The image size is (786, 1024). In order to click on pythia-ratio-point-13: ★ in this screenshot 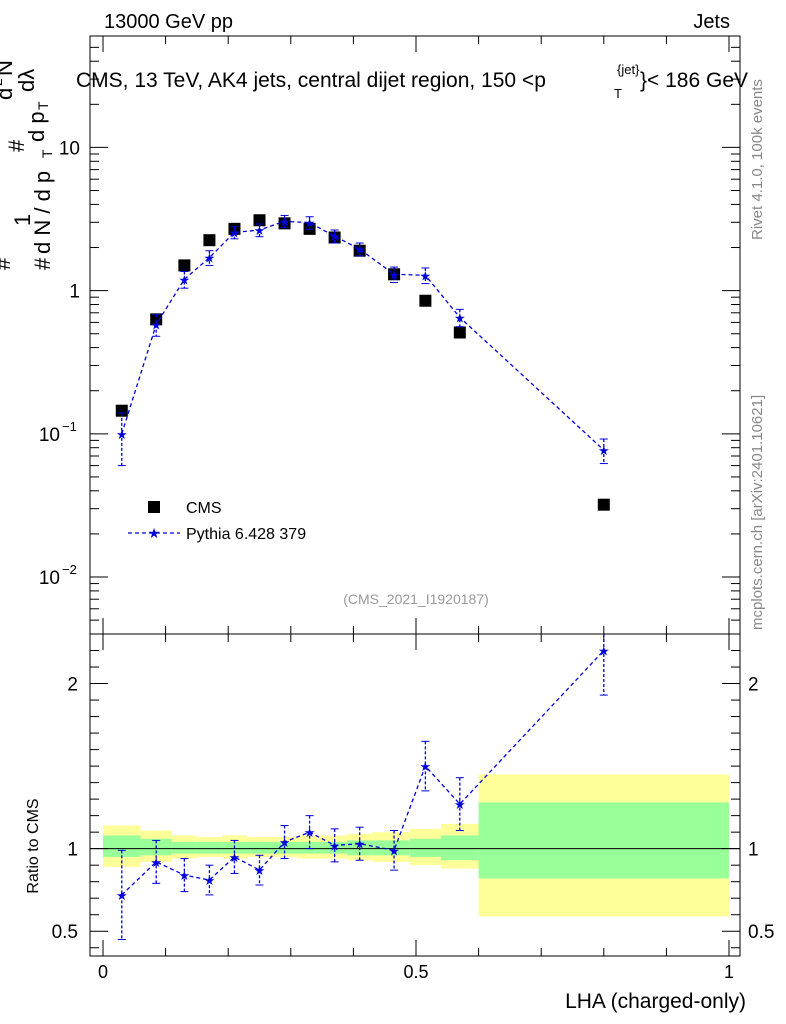, I will do `click(604, 651)`.